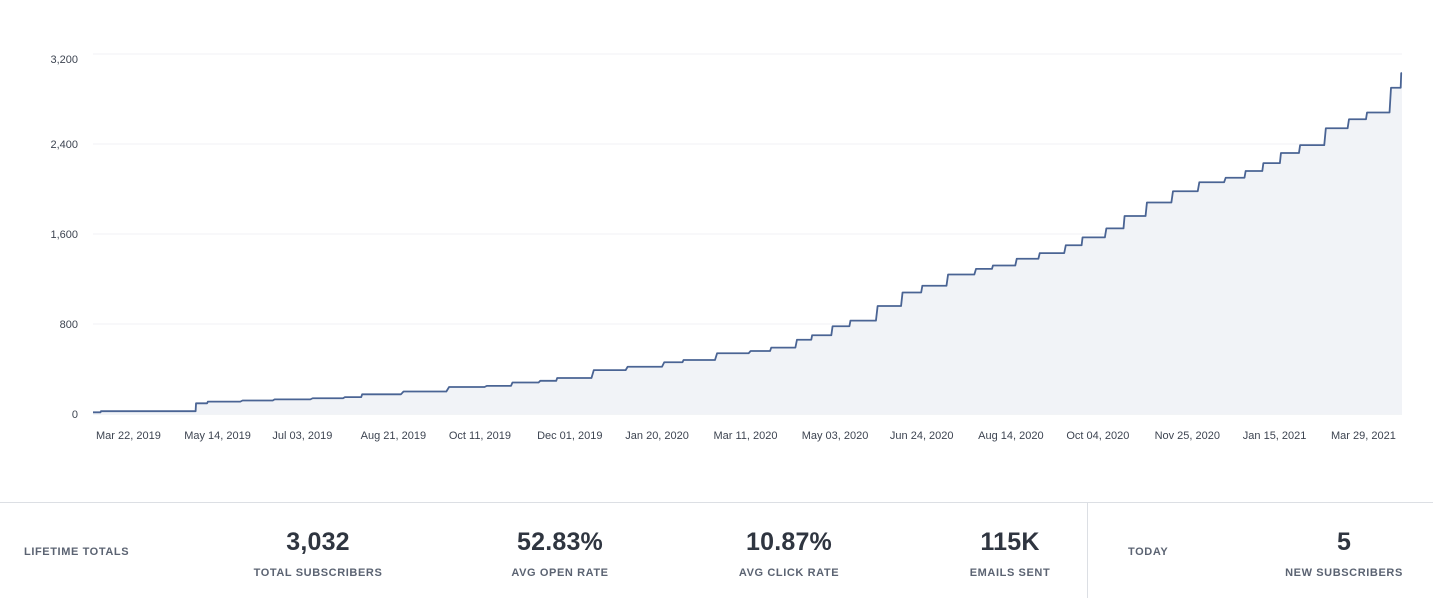  I want to click on y-tick-label: 2,400, so click(64, 145).